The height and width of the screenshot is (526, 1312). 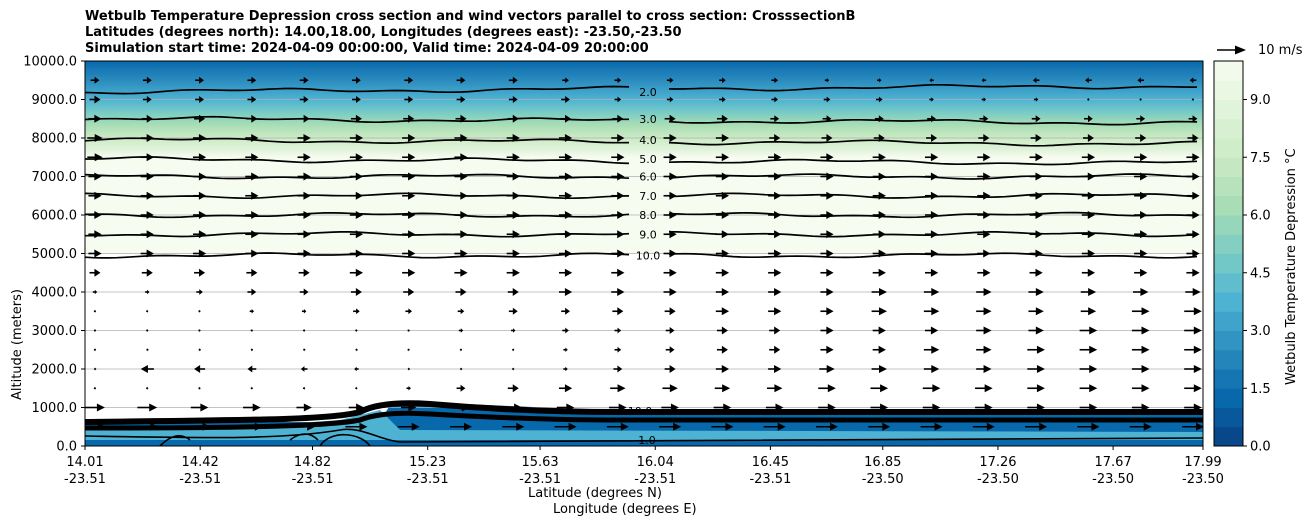 What do you see at coordinates (770, 462) in the screenshot?
I see `x-tick-label-lat: 16.45` at bounding box center [770, 462].